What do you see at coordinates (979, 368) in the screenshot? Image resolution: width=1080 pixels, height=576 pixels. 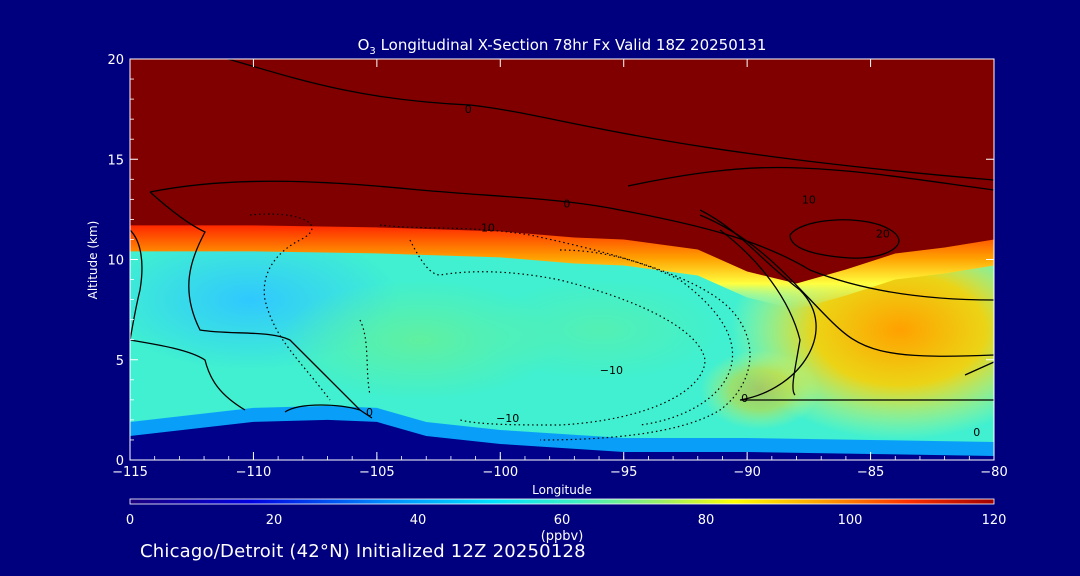 I see `contour-0-edge` at bounding box center [979, 368].